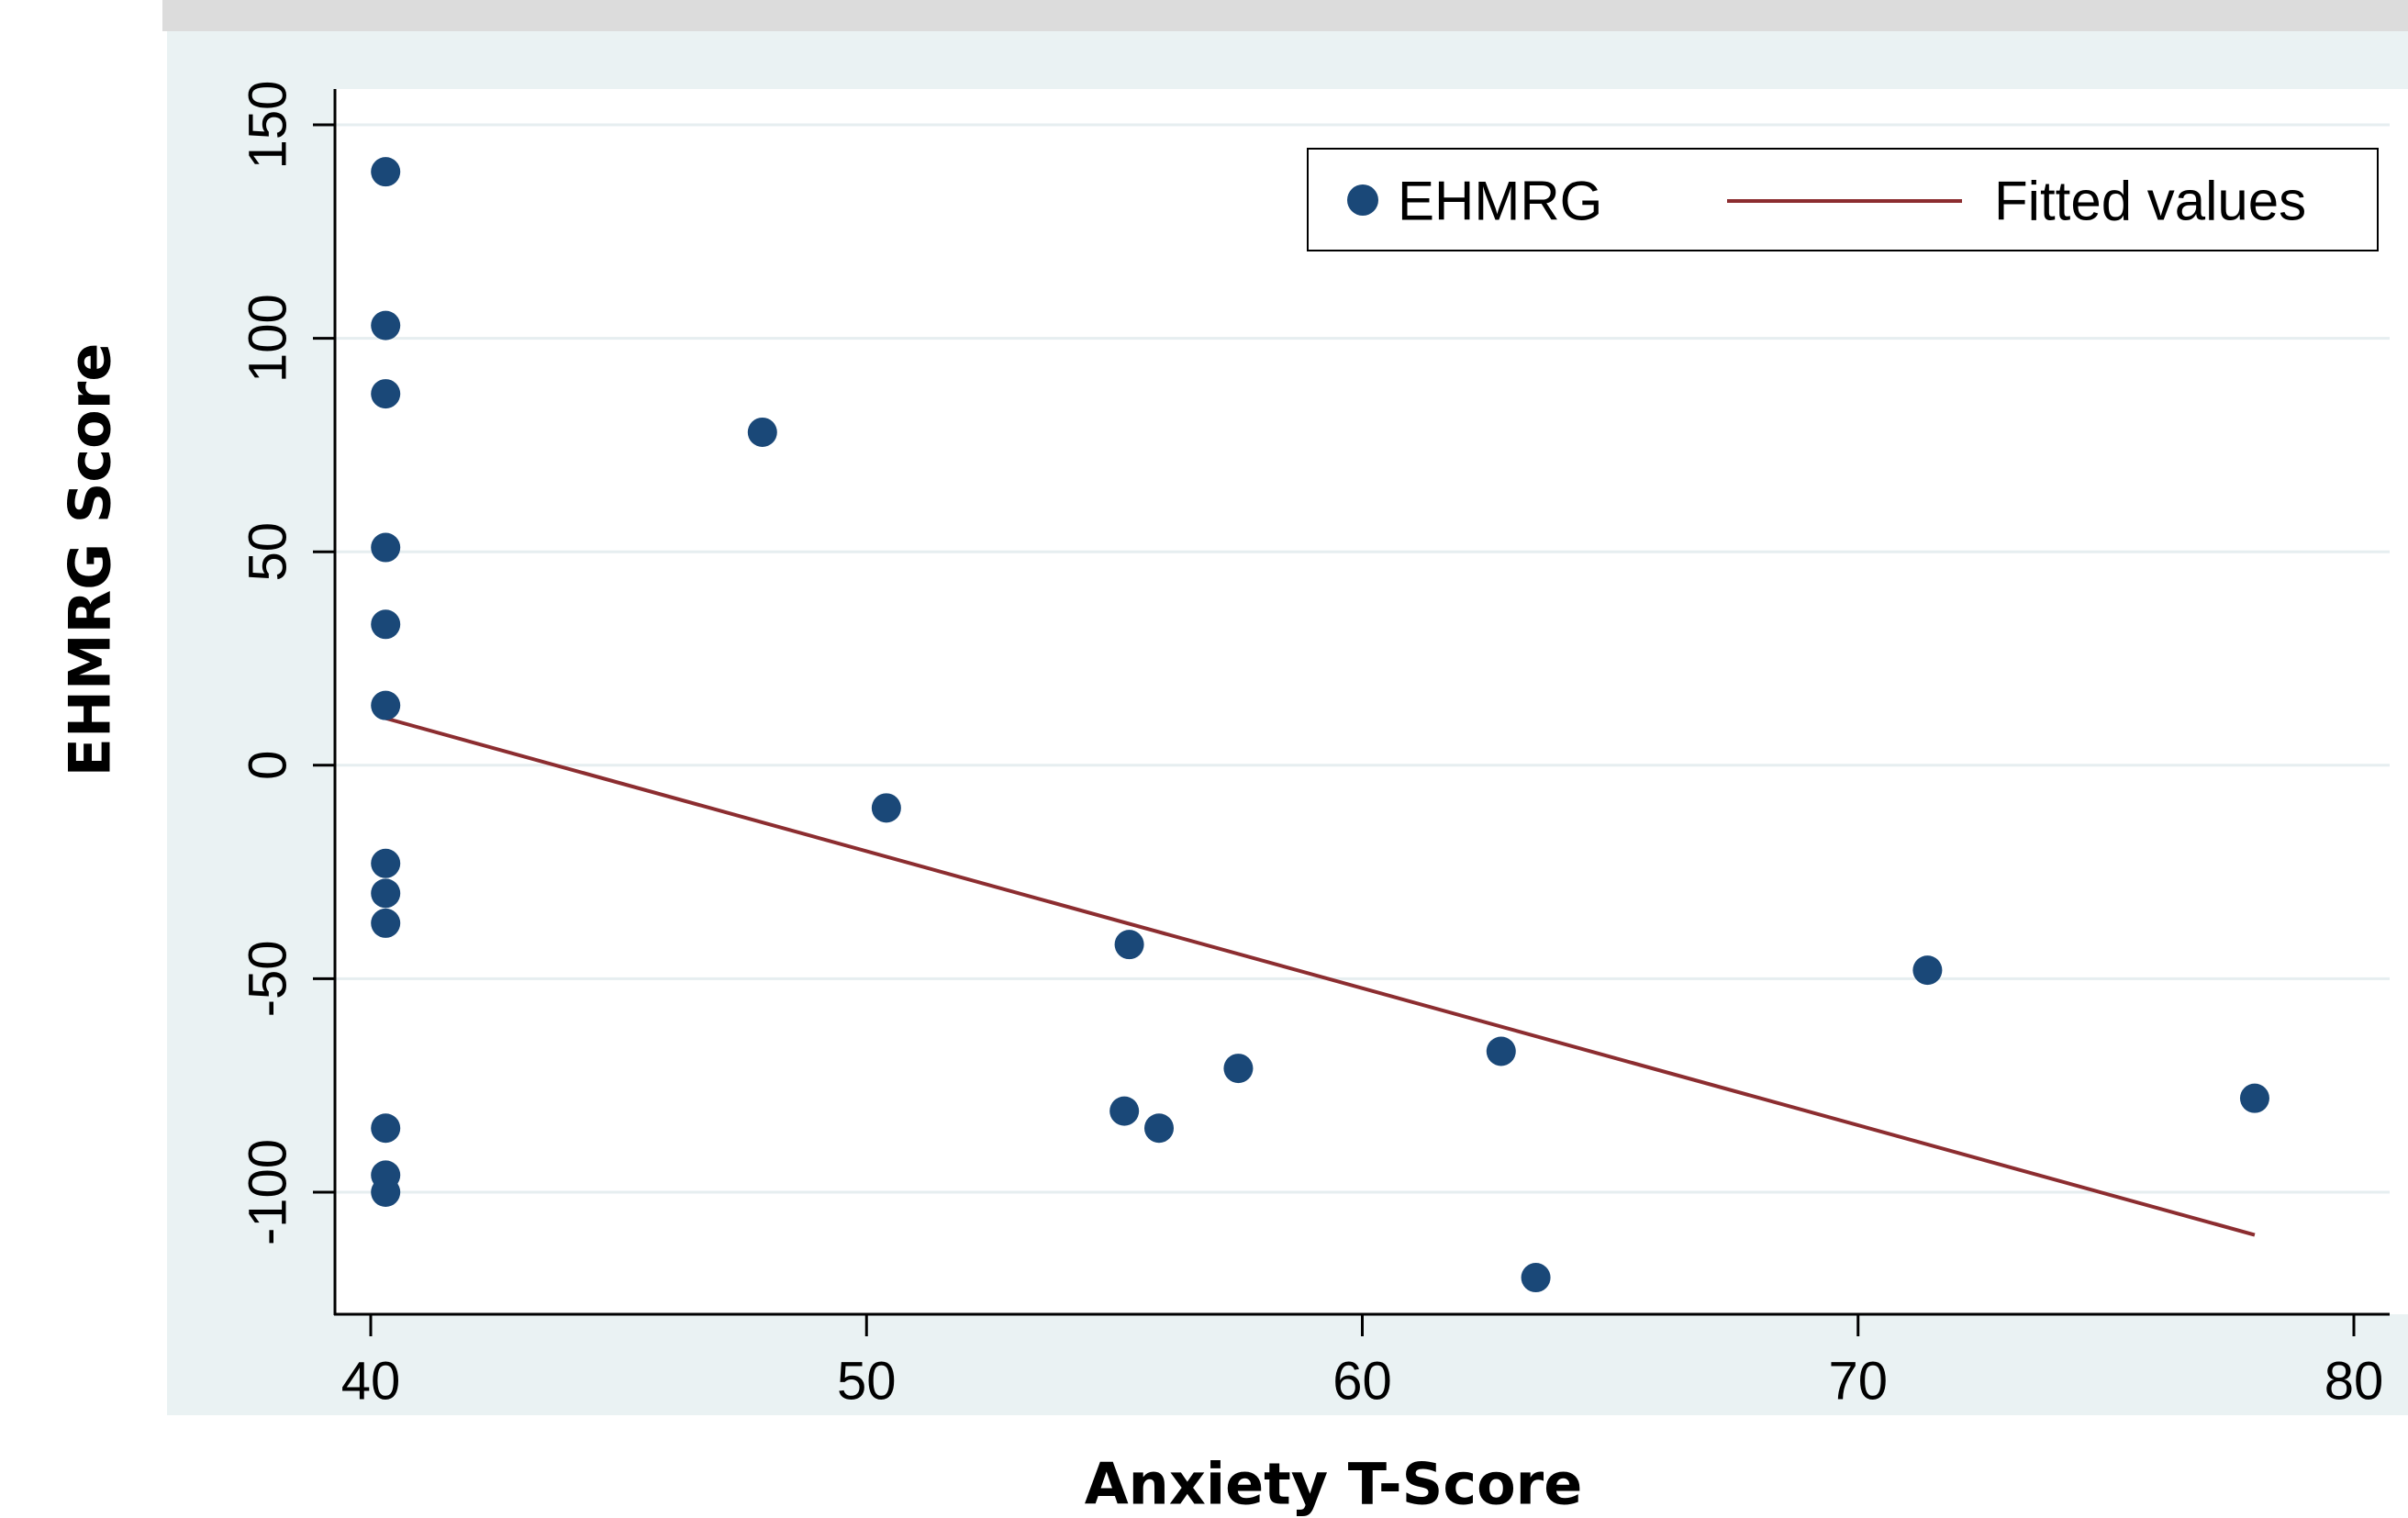 The width and height of the screenshot is (2408, 1518). I want to click on y-tick-label: -100, so click(268, 1192).